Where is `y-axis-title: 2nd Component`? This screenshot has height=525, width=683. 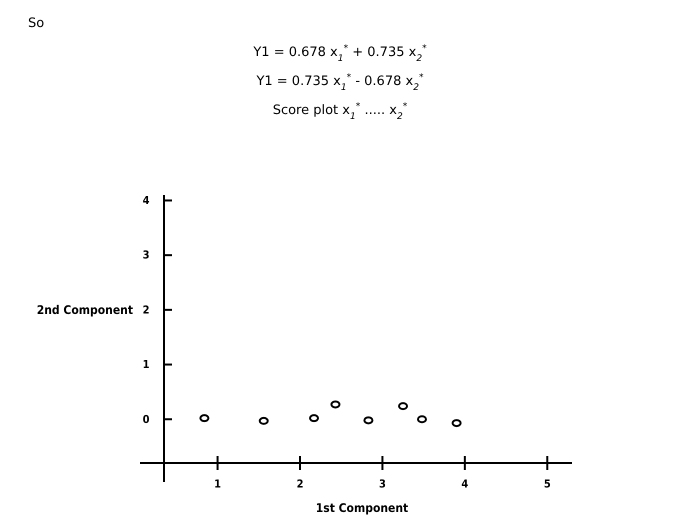 y-axis-title: 2nd Component is located at coordinates (84, 309).